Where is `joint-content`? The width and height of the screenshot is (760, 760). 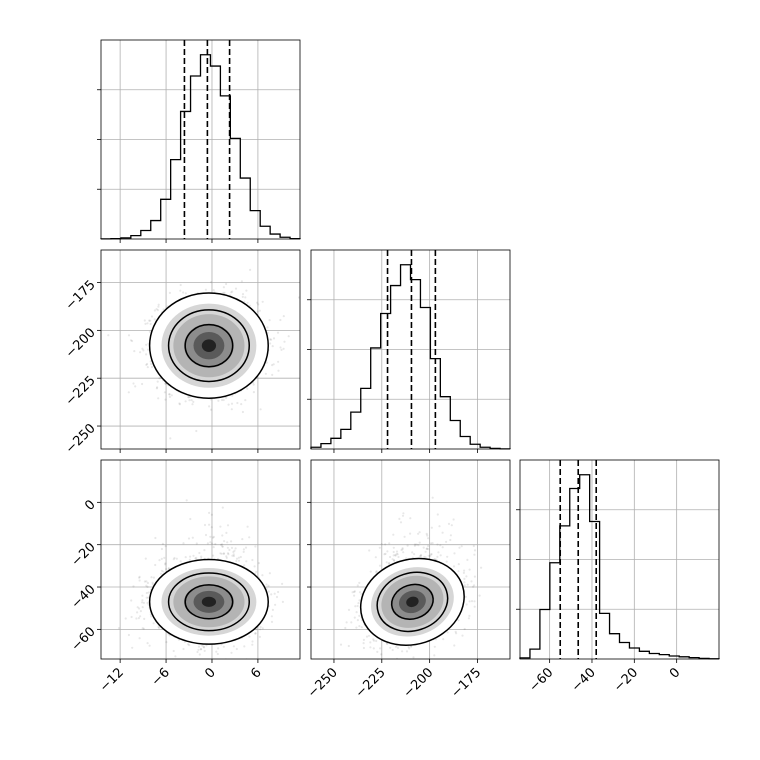
joint-content is located at coordinates (200, 579).